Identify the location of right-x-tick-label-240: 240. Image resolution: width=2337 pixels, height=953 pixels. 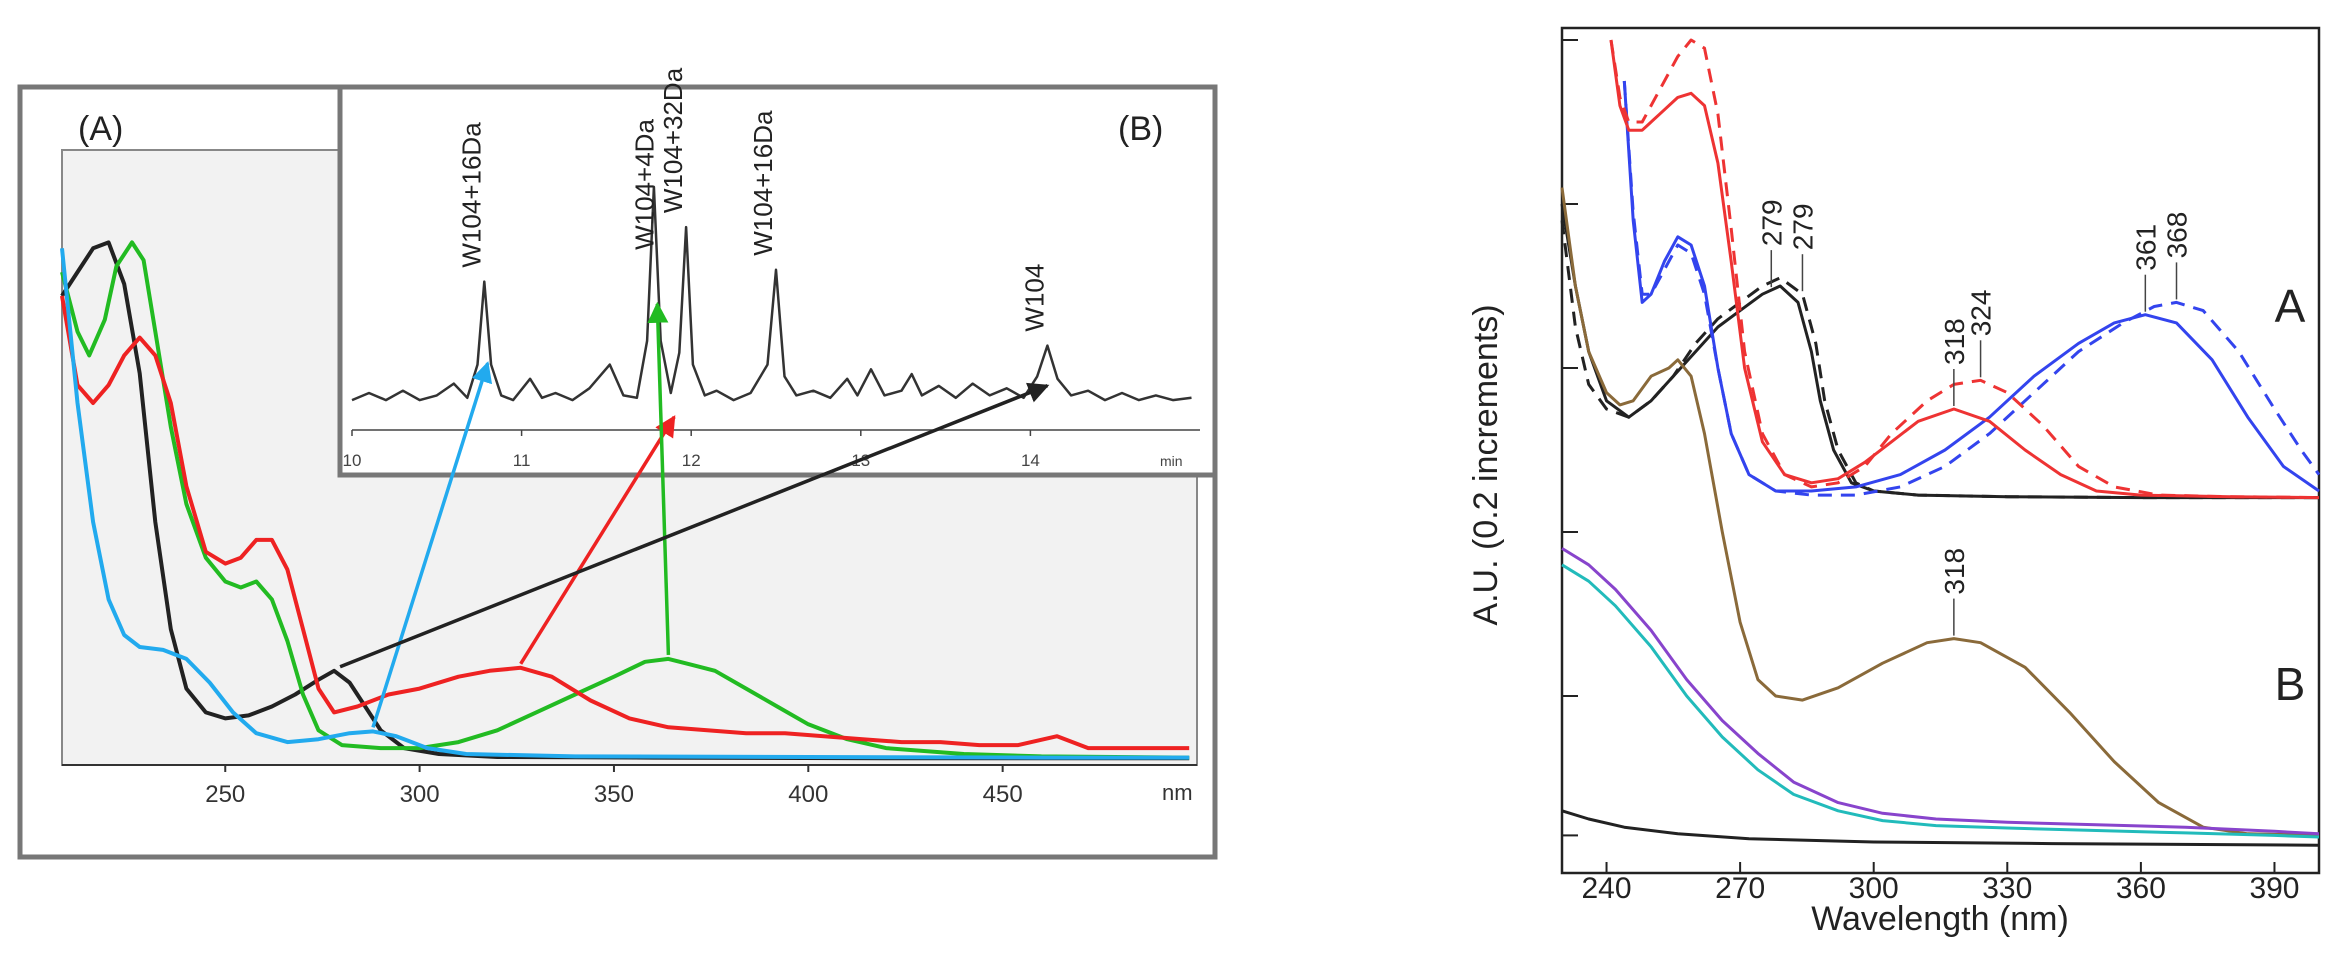
(1606, 888).